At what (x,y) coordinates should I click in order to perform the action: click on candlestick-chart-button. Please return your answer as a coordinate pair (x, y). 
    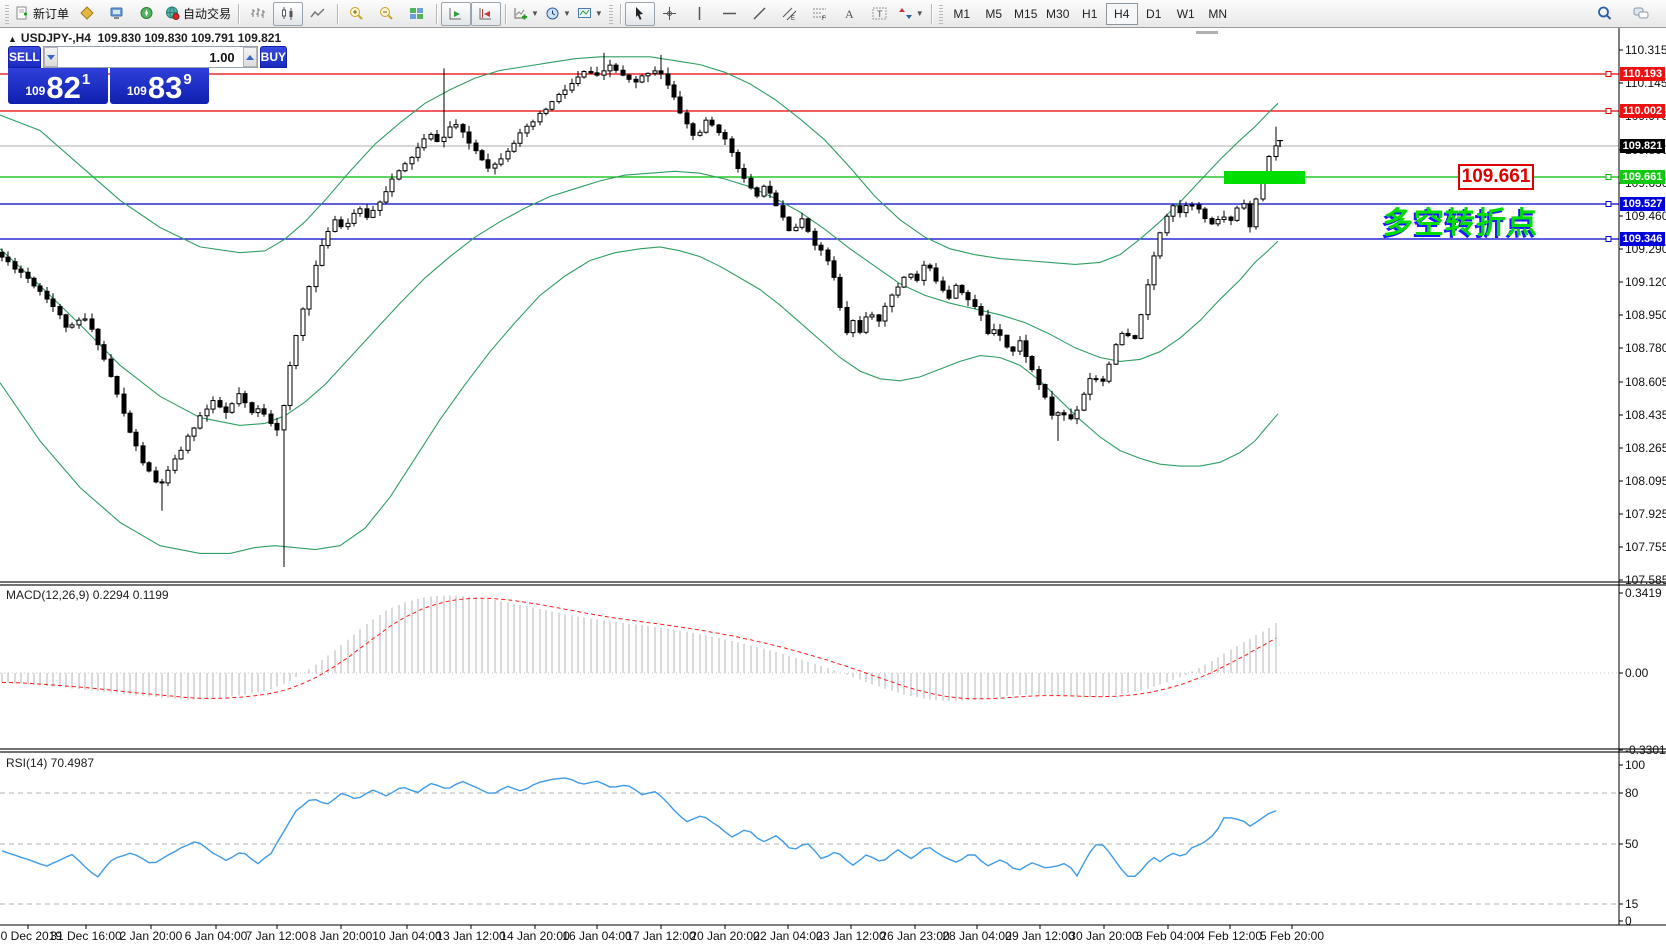
    Looking at the image, I should click on (288, 13).